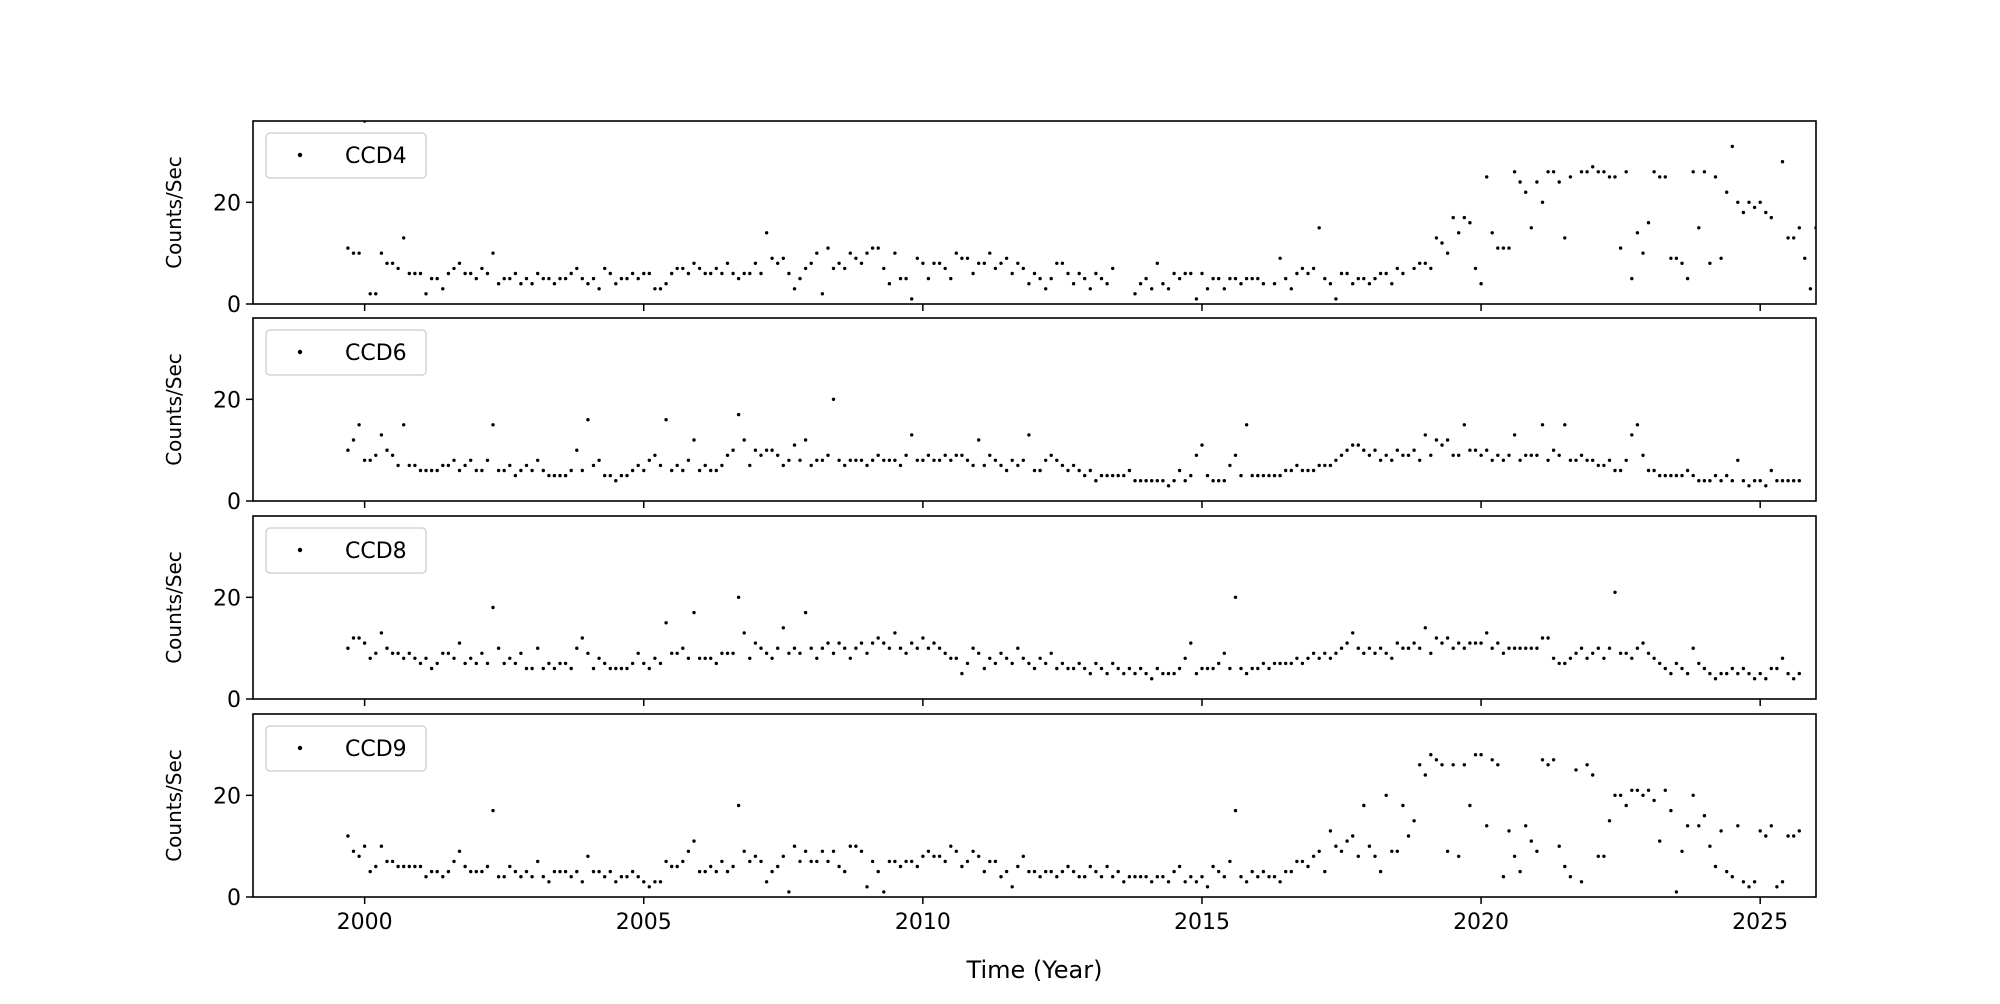  What do you see at coordinates (376, 551) in the screenshot?
I see `legend-label: CCD8` at bounding box center [376, 551].